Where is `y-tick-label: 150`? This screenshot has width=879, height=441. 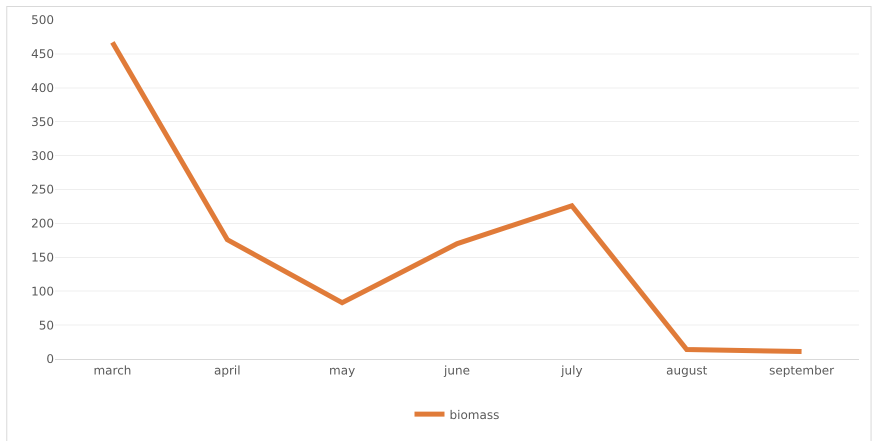
y-tick-label: 150 is located at coordinates (42, 257).